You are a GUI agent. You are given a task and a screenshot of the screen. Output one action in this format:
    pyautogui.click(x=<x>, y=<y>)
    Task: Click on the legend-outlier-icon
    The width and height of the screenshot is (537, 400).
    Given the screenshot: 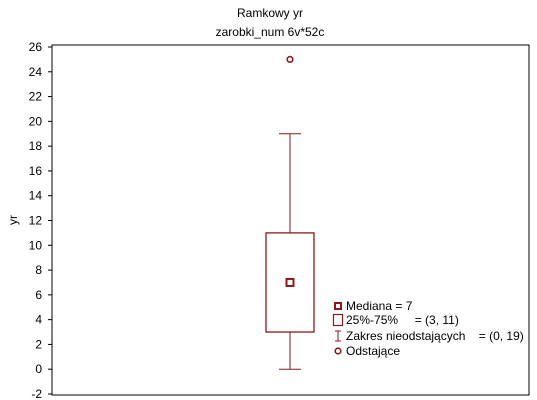 What is the action you would take?
    pyautogui.click(x=338, y=351)
    